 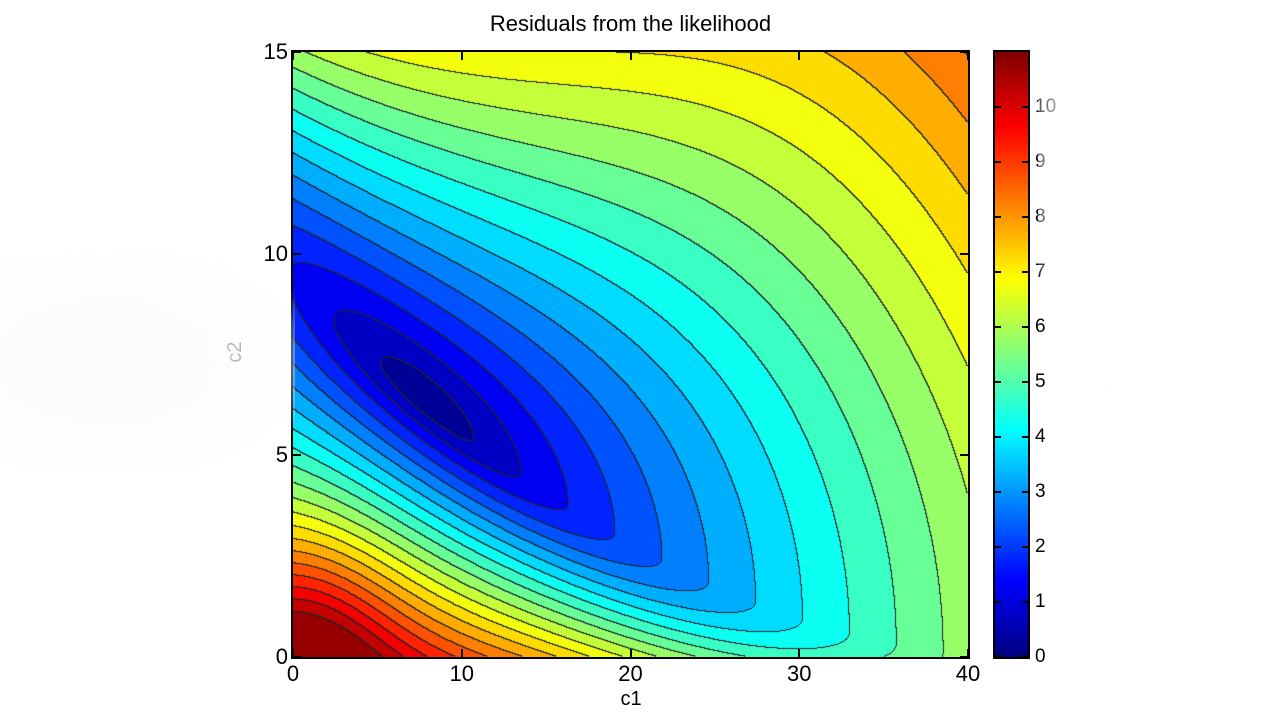 I want to click on colorbar-tick-label: 5, so click(x=1040, y=381).